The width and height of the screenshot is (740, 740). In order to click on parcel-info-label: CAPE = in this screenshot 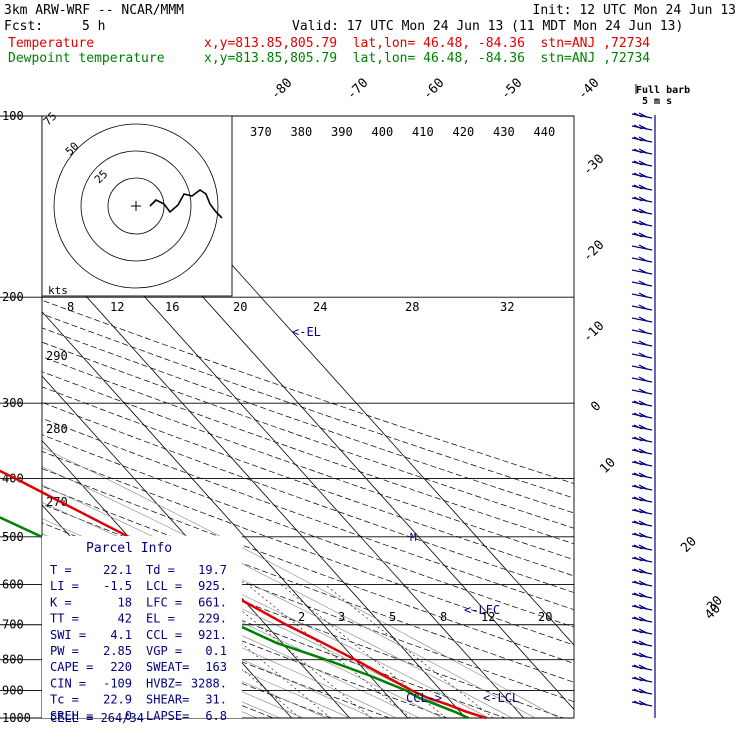, I will do `click(71, 667)`.